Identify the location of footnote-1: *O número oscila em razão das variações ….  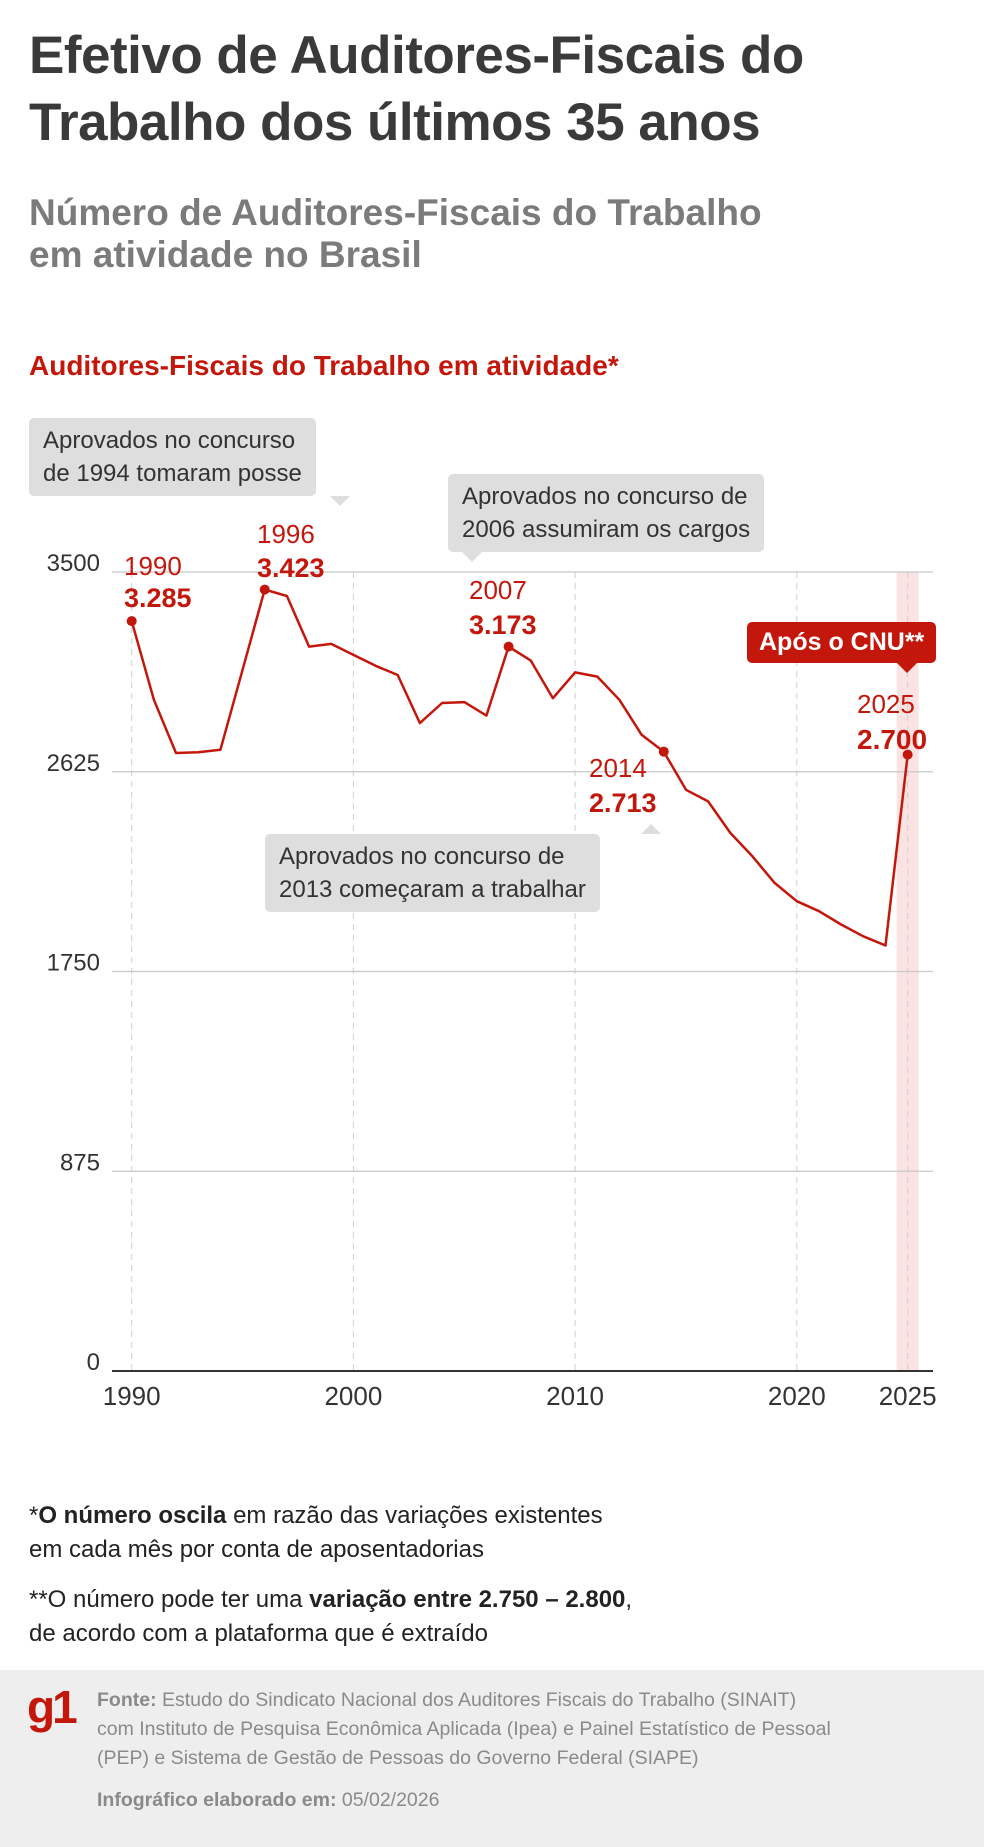
(316, 1533).